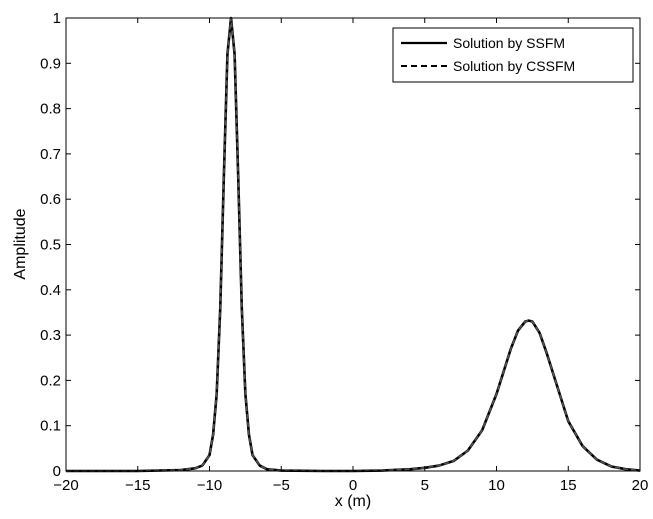  I want to click on legend-label-ssfm: Solution by SSFM, so click(509, 43).